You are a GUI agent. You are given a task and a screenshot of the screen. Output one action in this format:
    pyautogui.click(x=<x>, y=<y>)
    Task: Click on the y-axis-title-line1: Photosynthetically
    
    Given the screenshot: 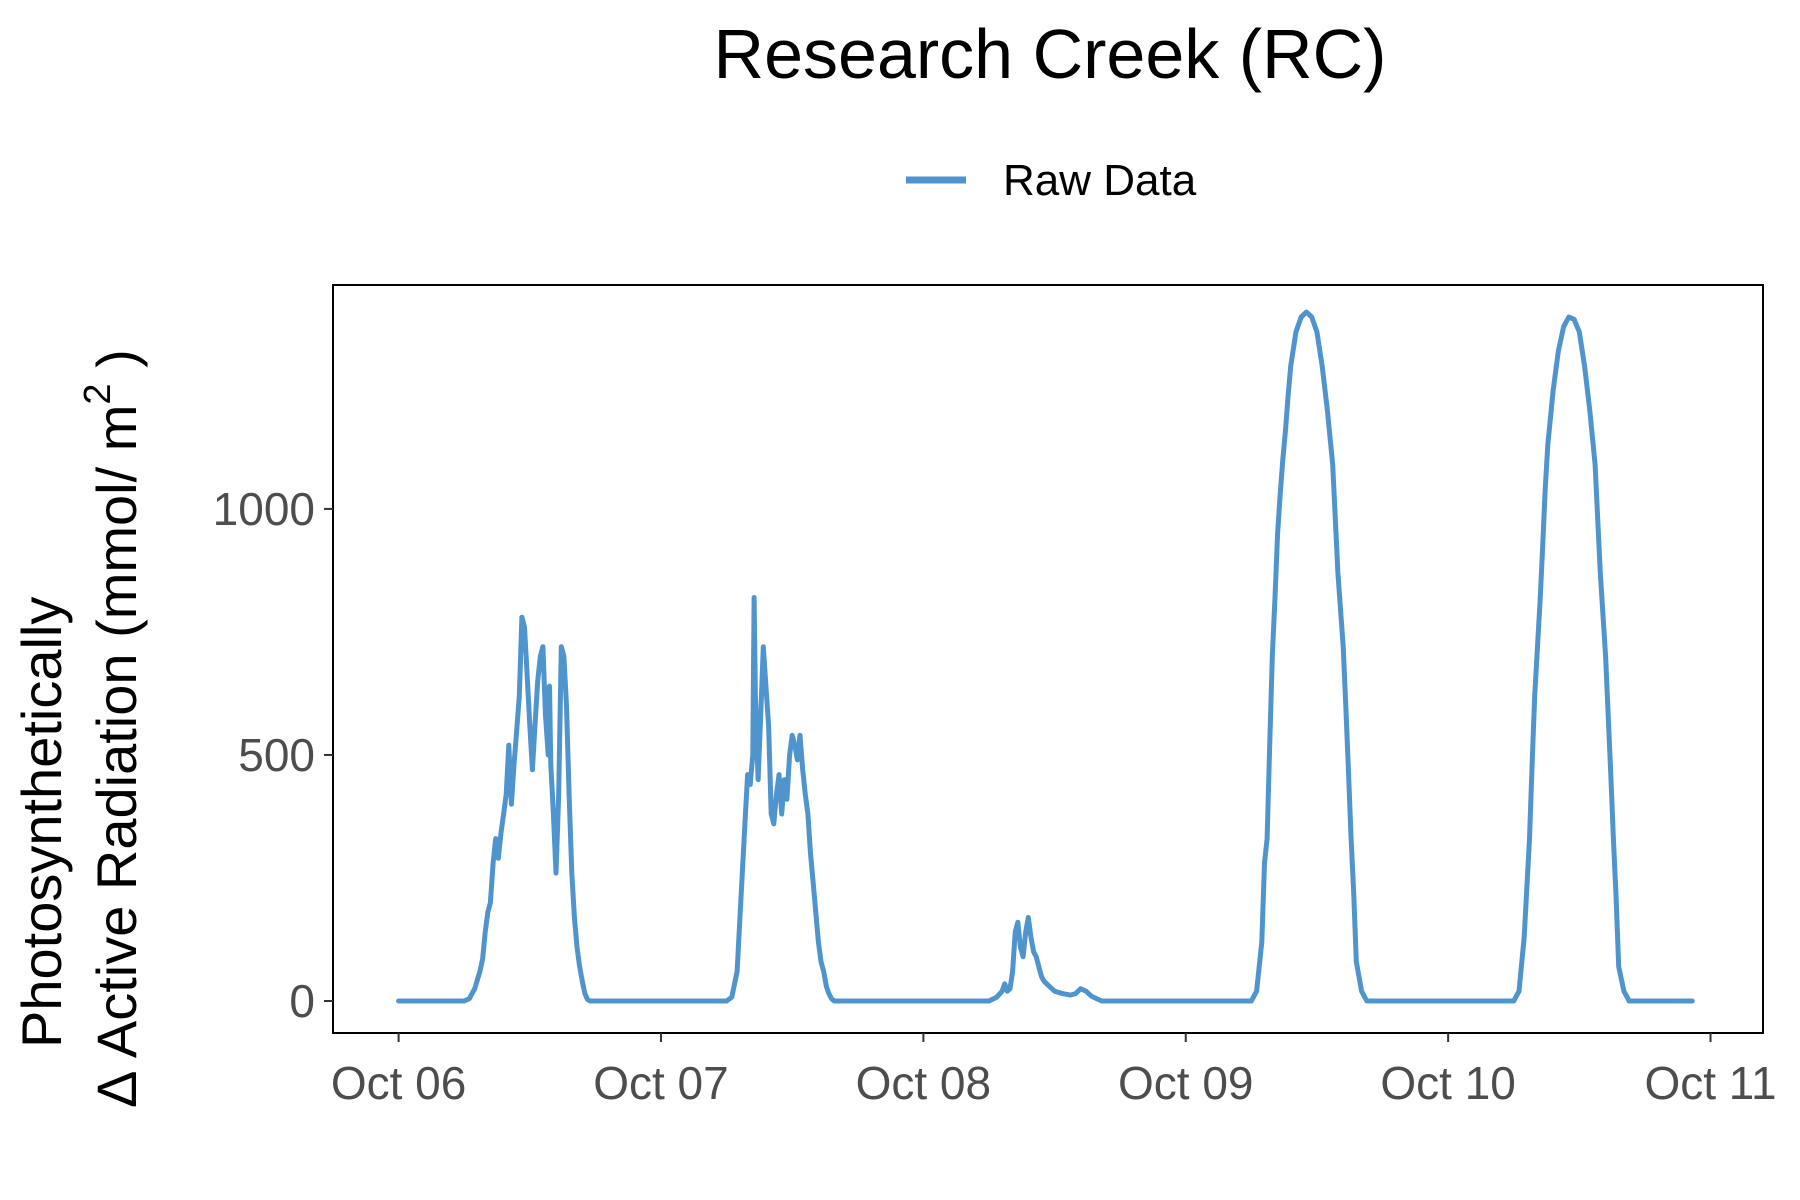 What is the action you would take?
    pyautogui.click(x=41, y=822)
    